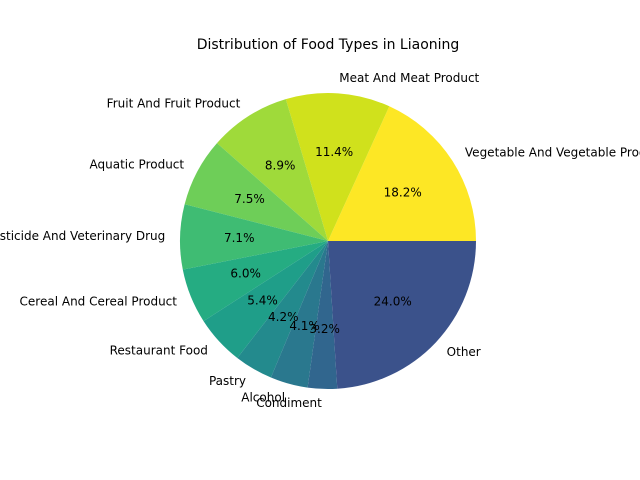 This screenshot has width=640, height=480. What do you see at coordinates (409, 78) in the screenshot?
I see `category-label-meat-and-meat-product: Meat And Meat Product` at bounding box center [409, 78].